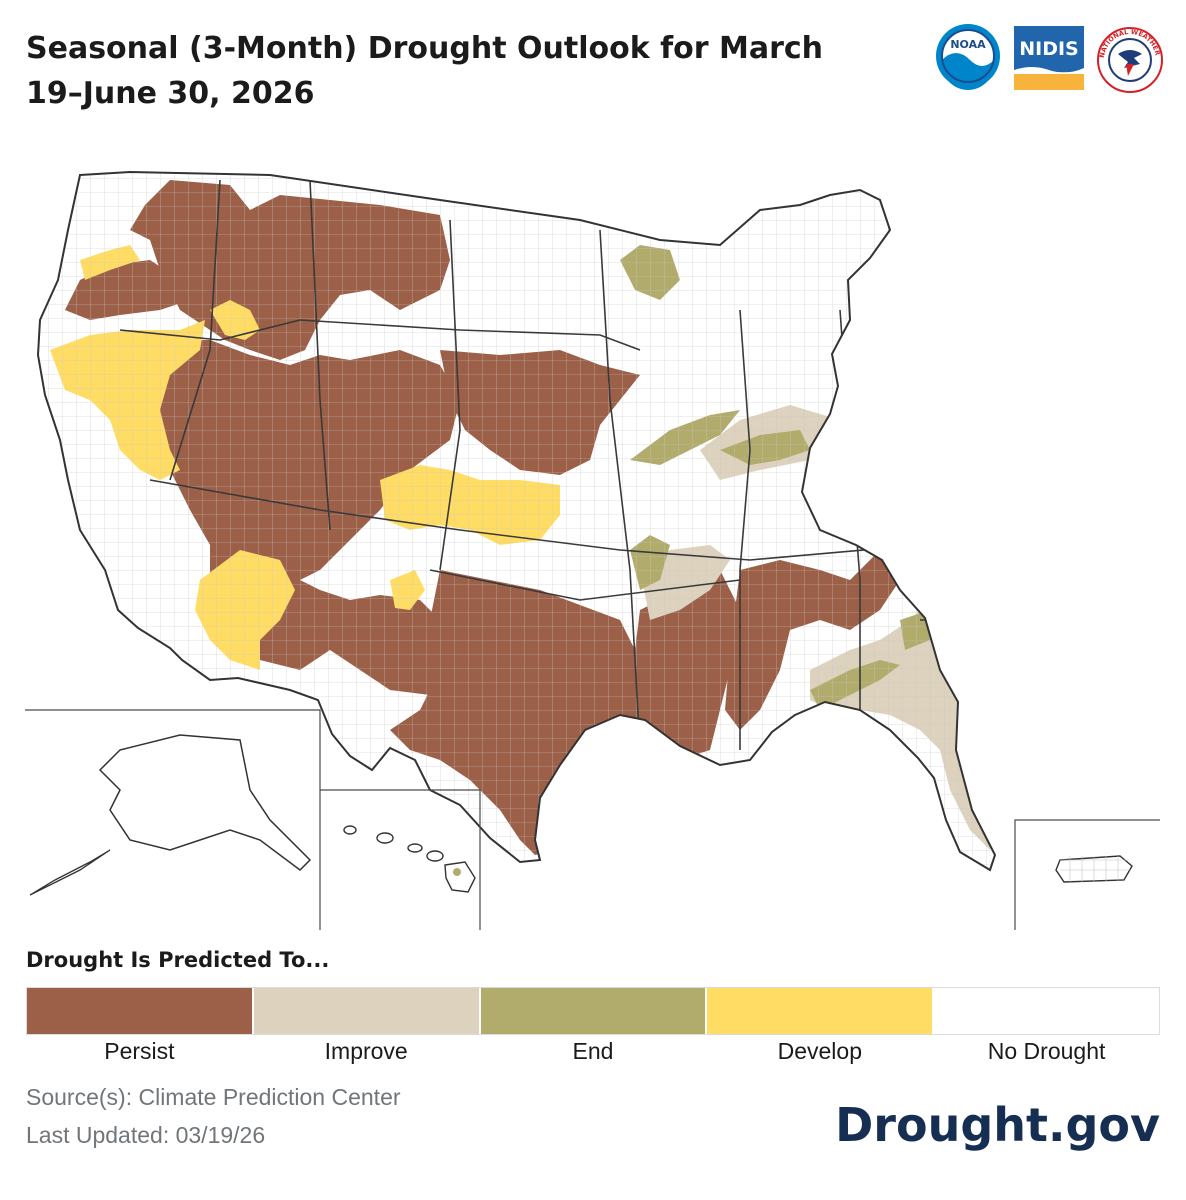 The height and width of the screenshot is (1200, 1186). I want to click on legend-swatch-develop, so click(819, 1011).